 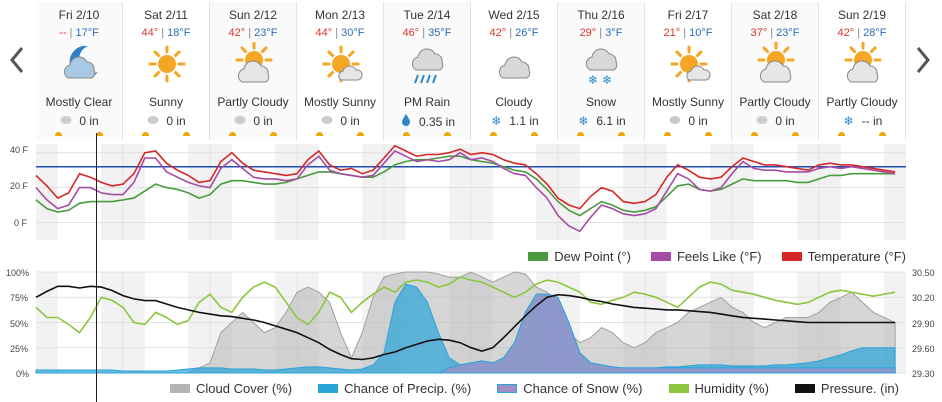 What do you see at coordinates (166, 33) in the screenshot?
I see `day-temps: 44° | 18°F` at bounding box center [166, 33].